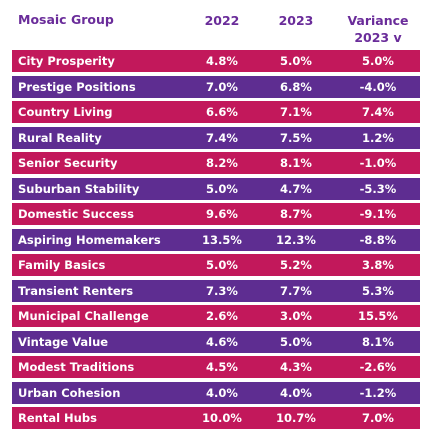  I want to click on row-value-2022: 13.5%, so click(222, 239).